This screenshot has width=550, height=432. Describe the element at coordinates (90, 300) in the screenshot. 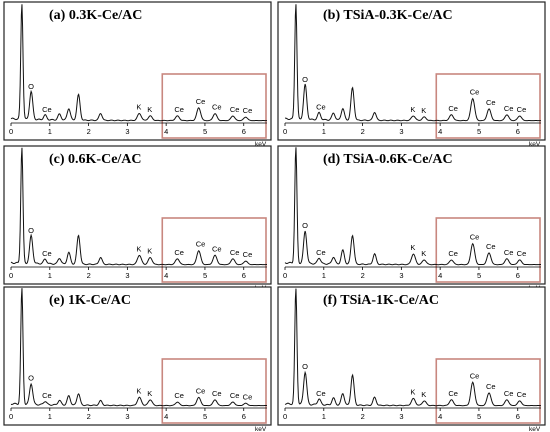

I see `panel-title: (e) 1K-Ce/AC` at that location.